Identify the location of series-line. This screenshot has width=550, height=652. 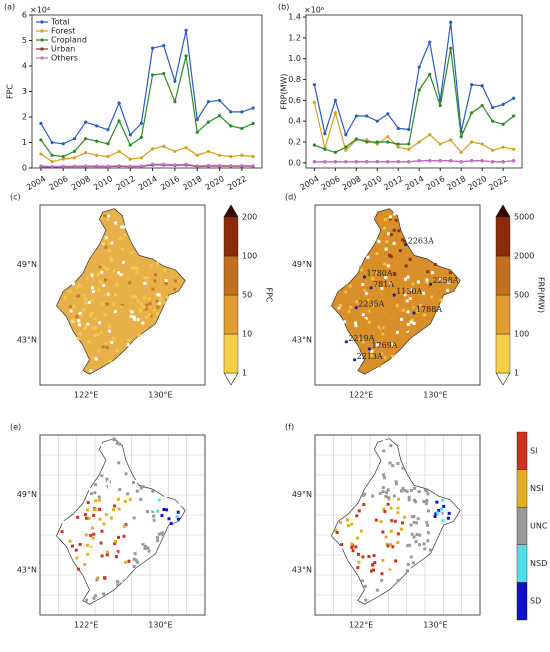
(147, 165).